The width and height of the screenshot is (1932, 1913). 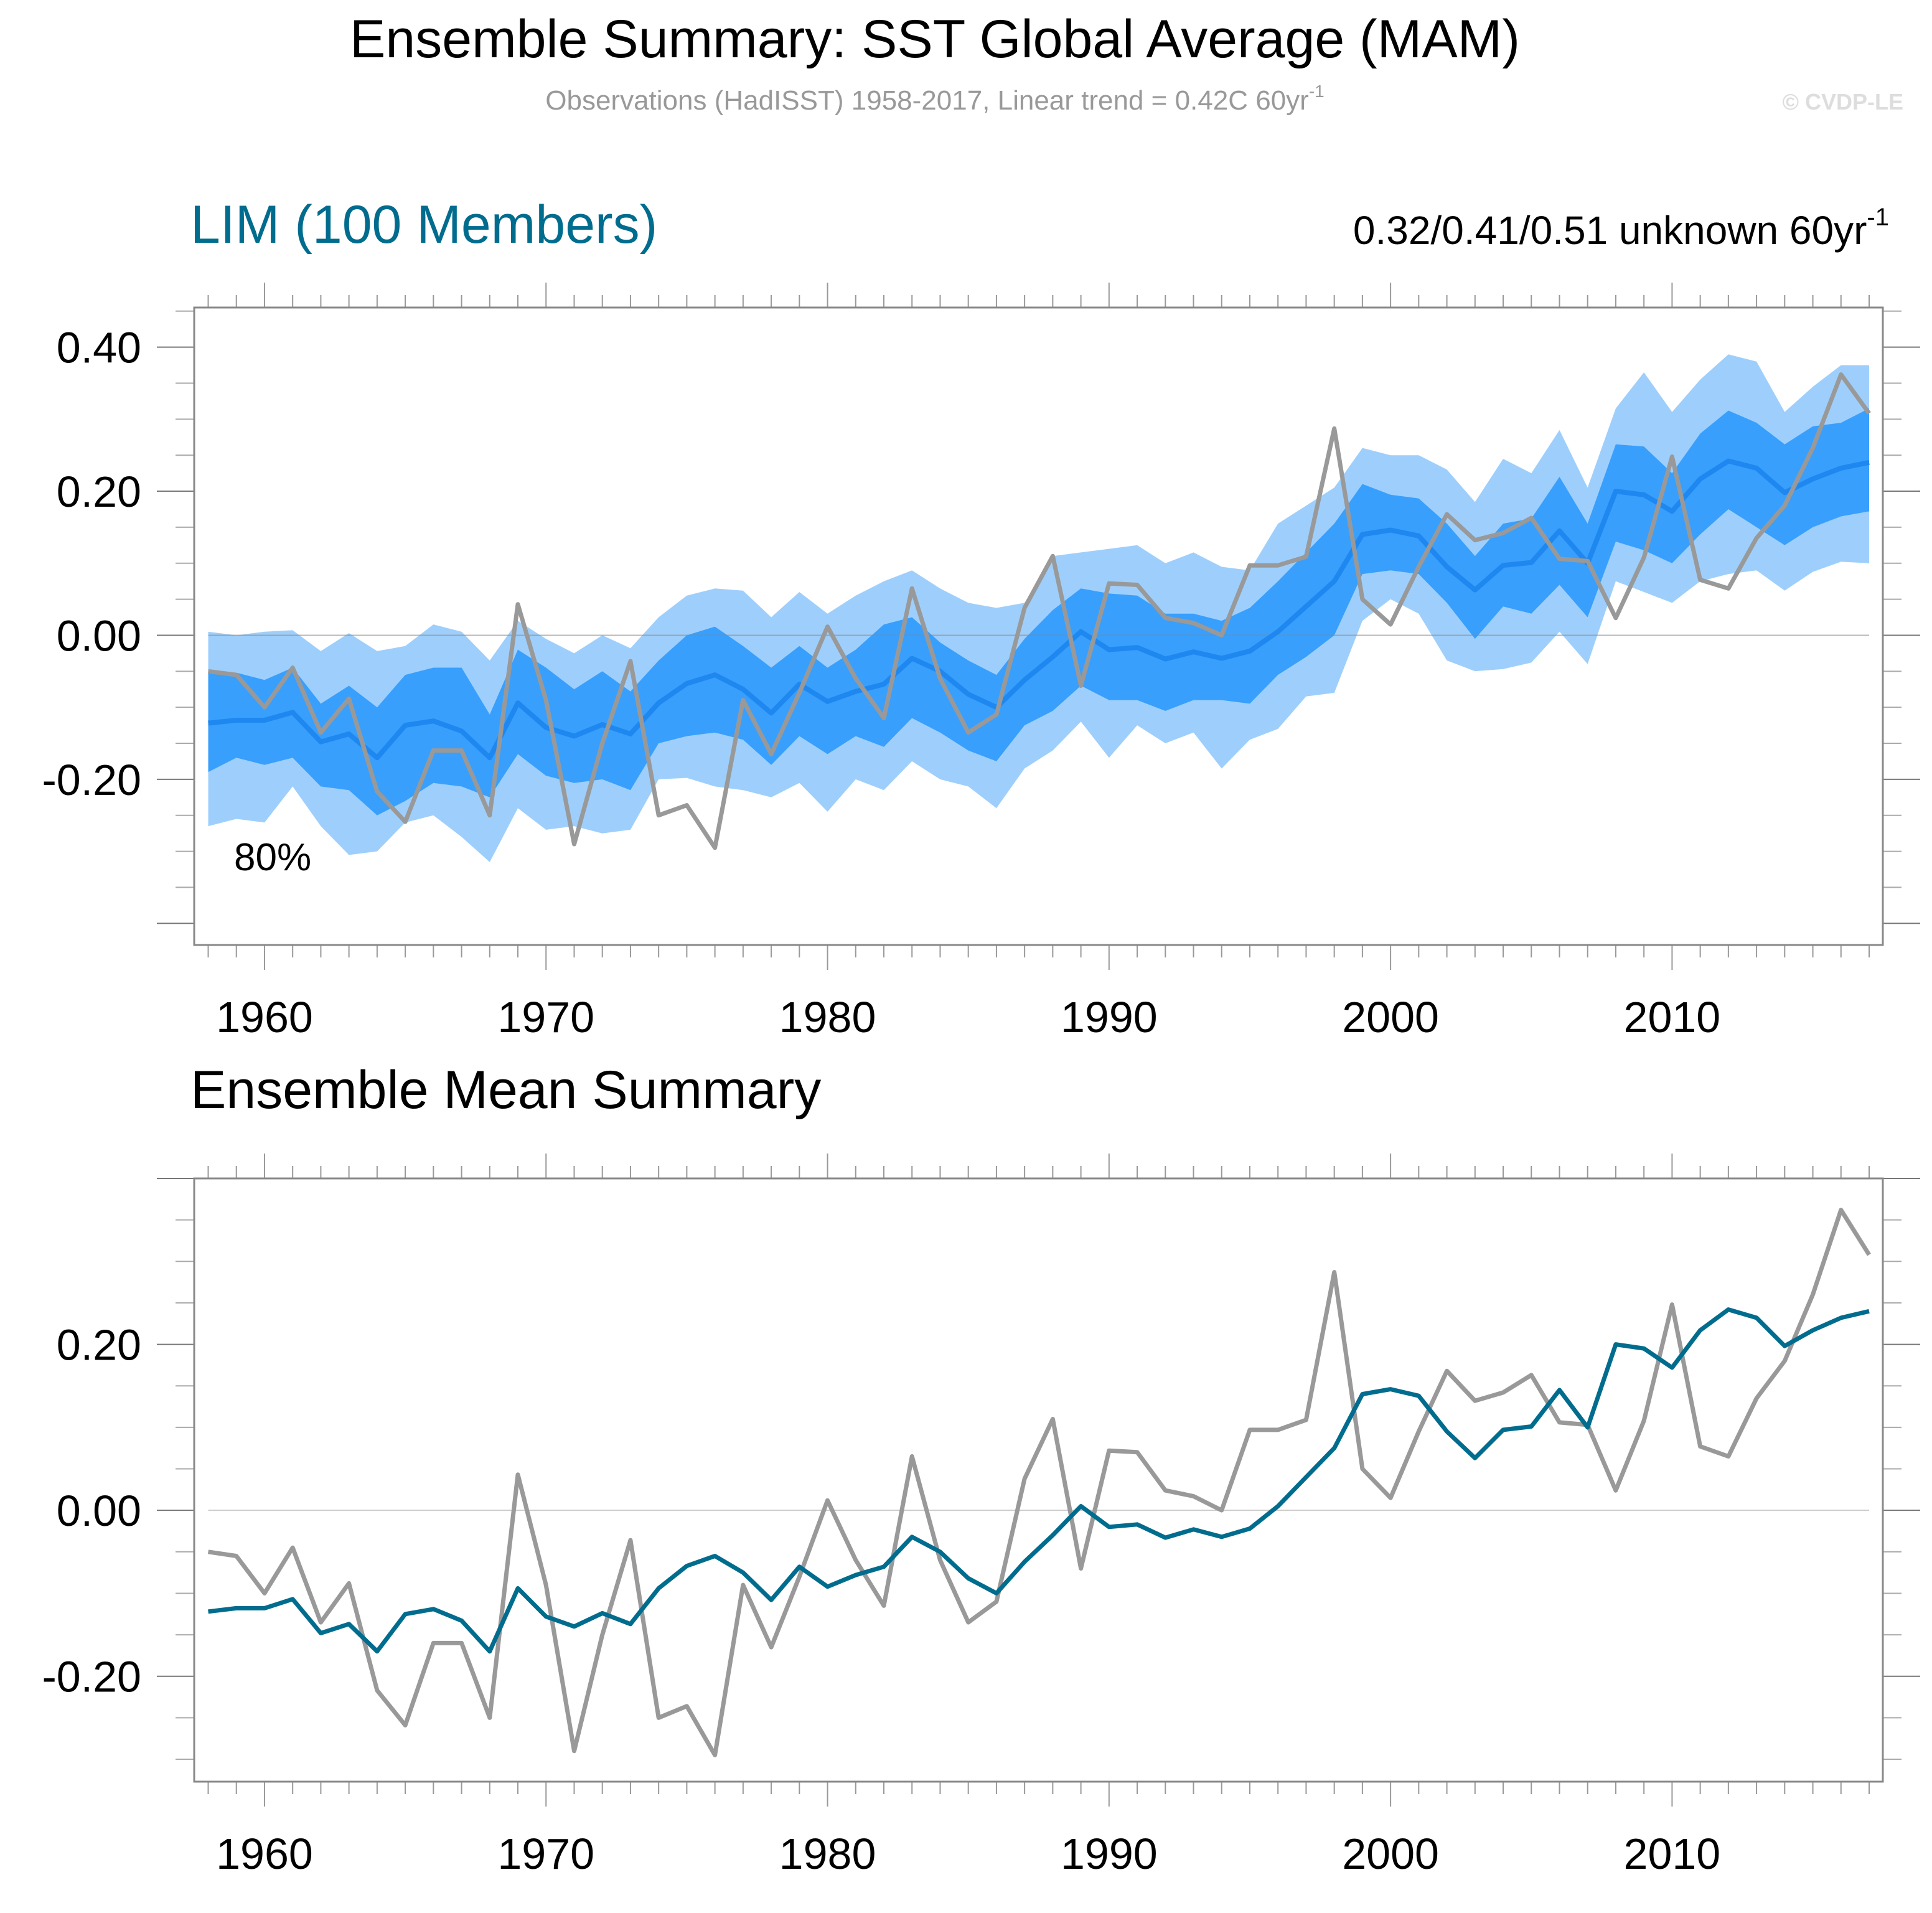 I want to click on y-tick-label: 0.40, so click(x=99, y=348).